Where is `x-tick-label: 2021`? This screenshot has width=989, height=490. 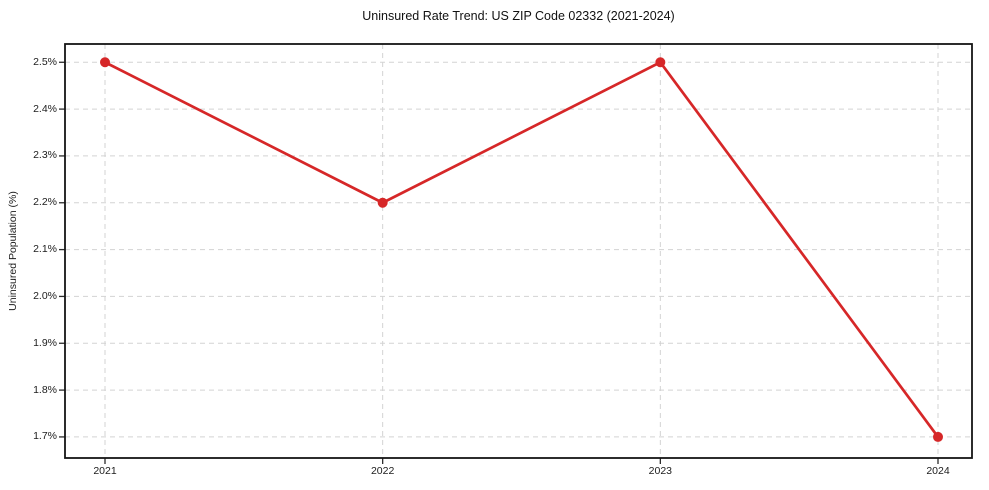 x-tick-label: 2021 is located at coordinates (105, 471).